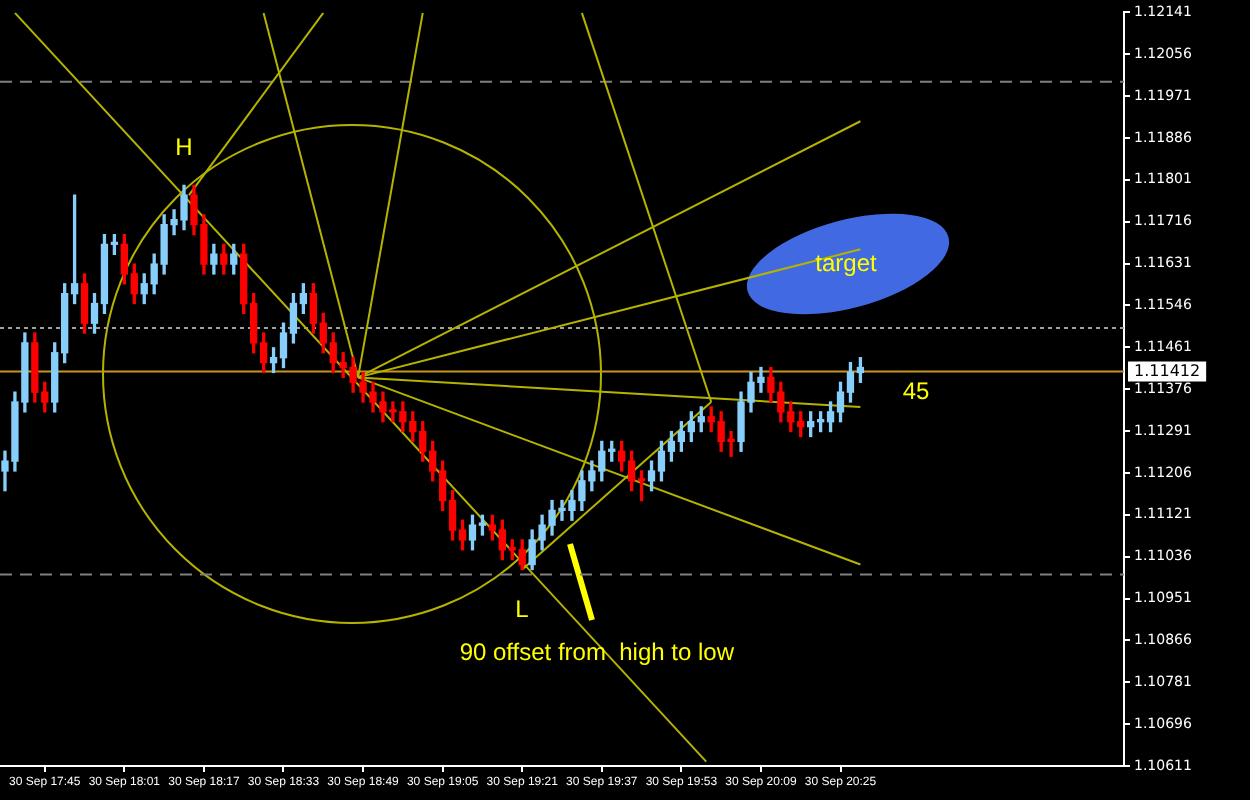  Describe the element at coordinates (916, 390) in the screenshot. I see `annotation: 45` at that location.